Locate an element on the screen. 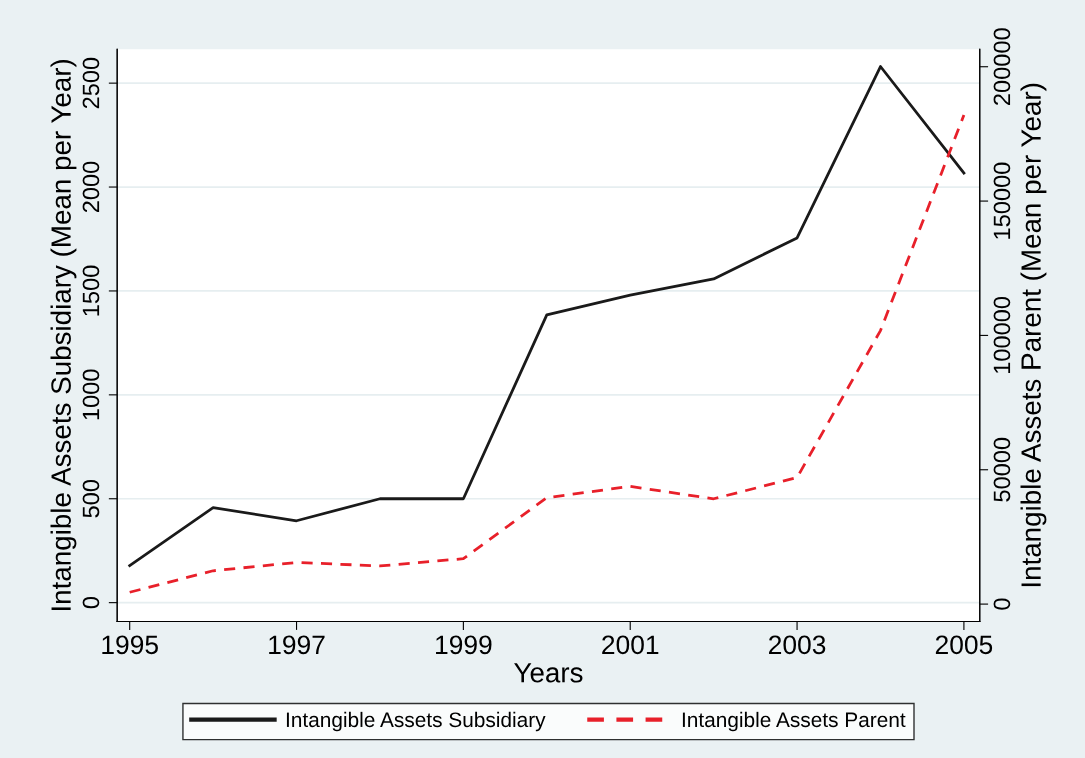 The image size is (1085, 758). x-axis-title: Years is located at coordinates (548, 673).